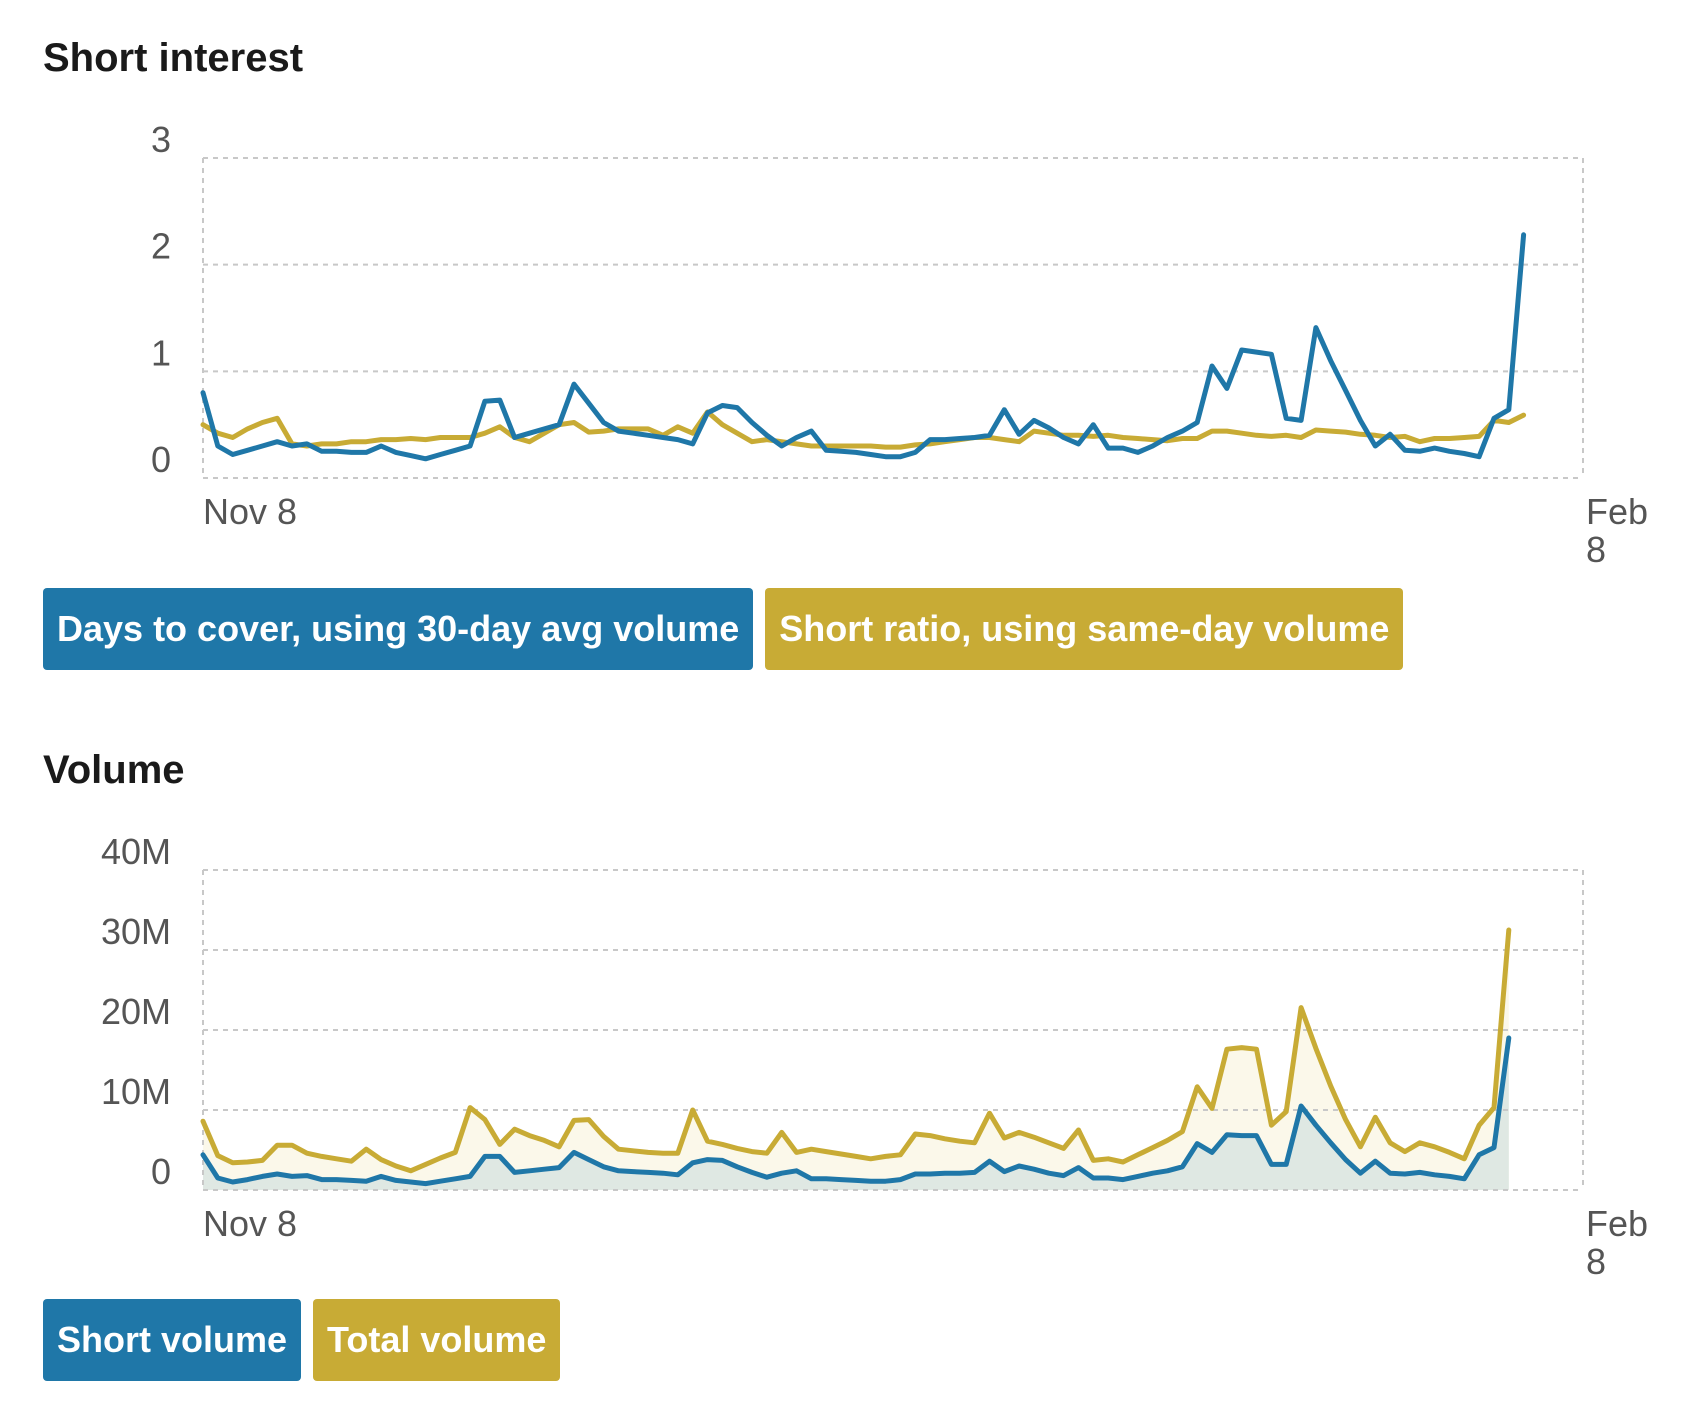  I want to click on volume-legend: Short volume Total volume, so click(302, 1340).